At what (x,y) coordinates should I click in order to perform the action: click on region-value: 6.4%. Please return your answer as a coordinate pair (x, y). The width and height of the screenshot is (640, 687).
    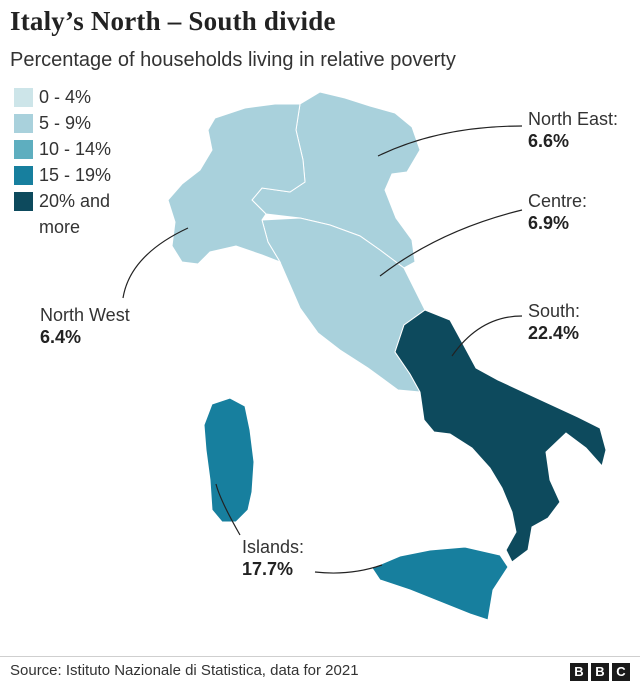
    Looking at the image, I should click on (61, 337).